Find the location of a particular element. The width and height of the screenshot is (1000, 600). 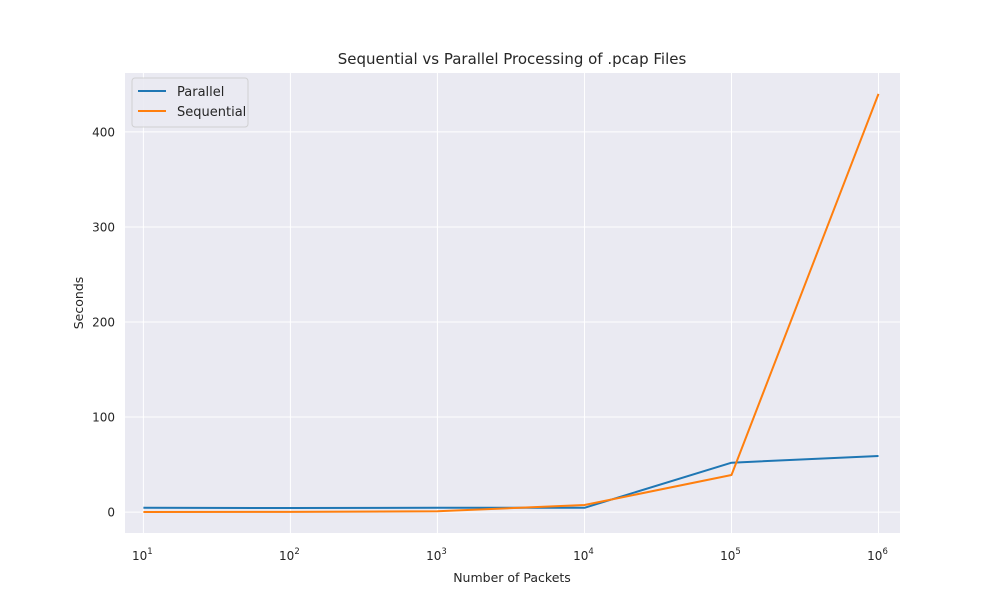

y-tick-label: 300 is located at coordinates (103, 227).